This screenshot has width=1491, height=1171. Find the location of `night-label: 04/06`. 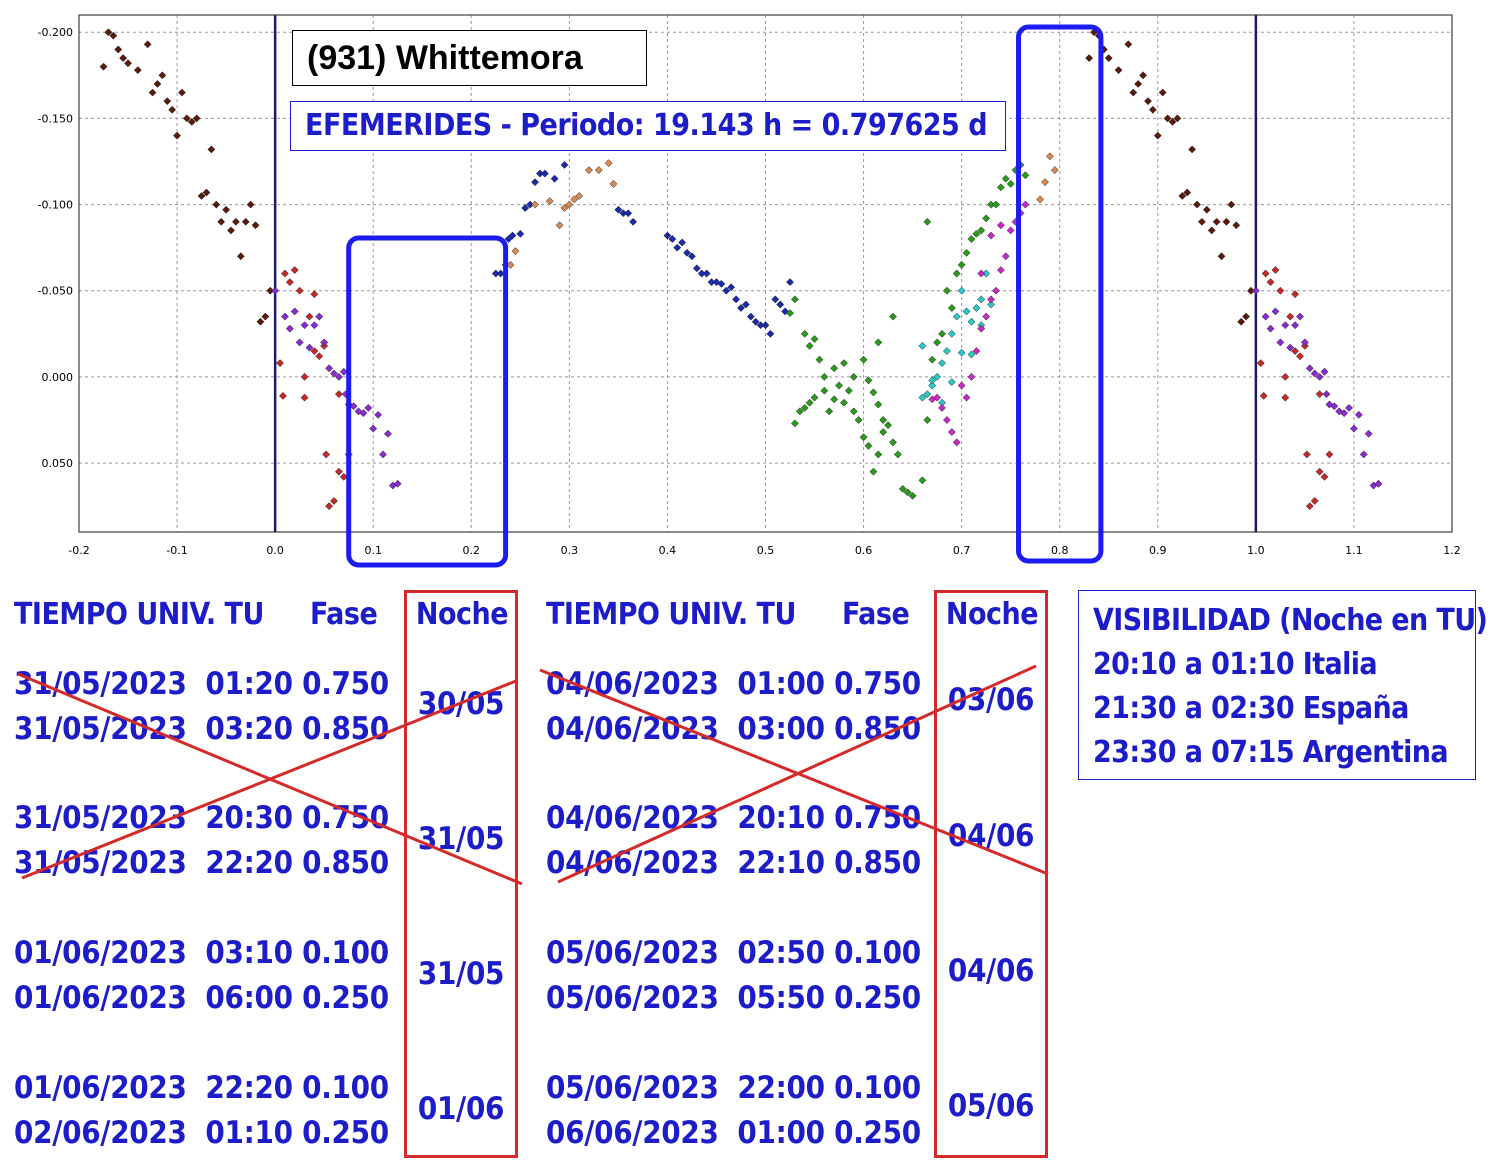

night-label: 04/06 is located at coordinates (991, 836).